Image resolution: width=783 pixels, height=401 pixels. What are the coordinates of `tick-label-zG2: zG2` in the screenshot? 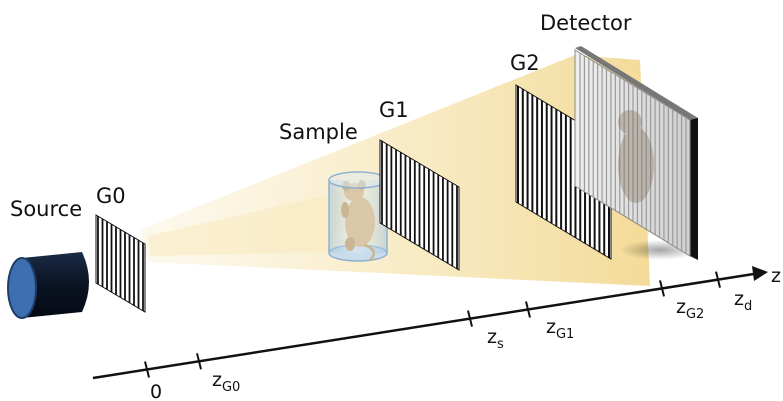 It's located at (690, 309).